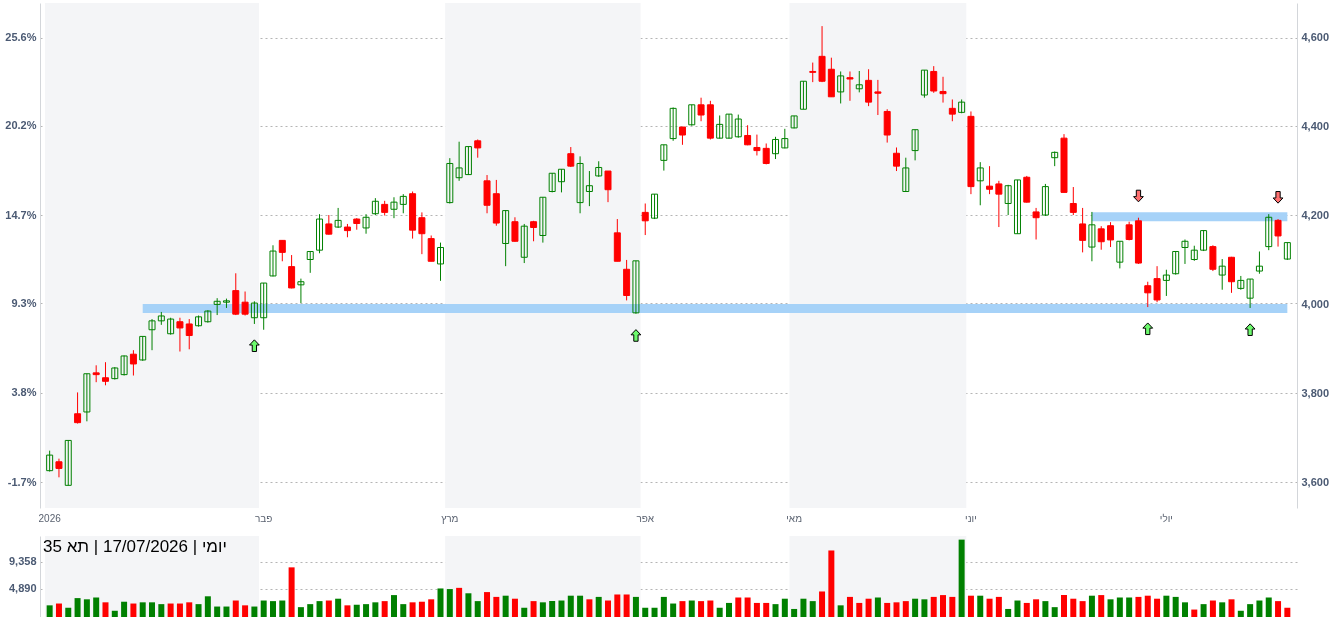  I want to click on x-tick-label: פבר, so click(263, 518).